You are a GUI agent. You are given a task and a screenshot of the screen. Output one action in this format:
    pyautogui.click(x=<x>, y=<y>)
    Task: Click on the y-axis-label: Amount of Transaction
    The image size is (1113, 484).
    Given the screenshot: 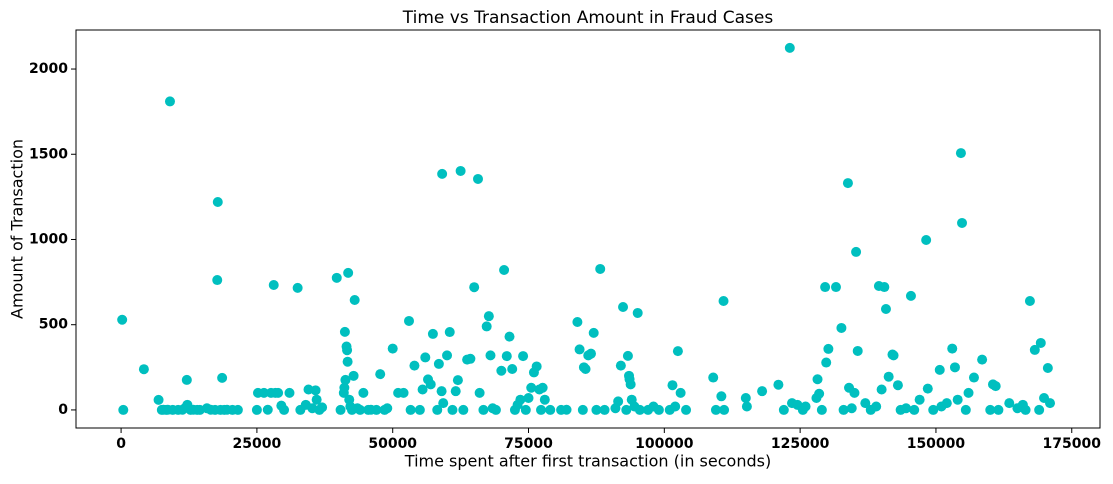 What is the action you would take?
    pyautogui.click(x=17, y=229)
    